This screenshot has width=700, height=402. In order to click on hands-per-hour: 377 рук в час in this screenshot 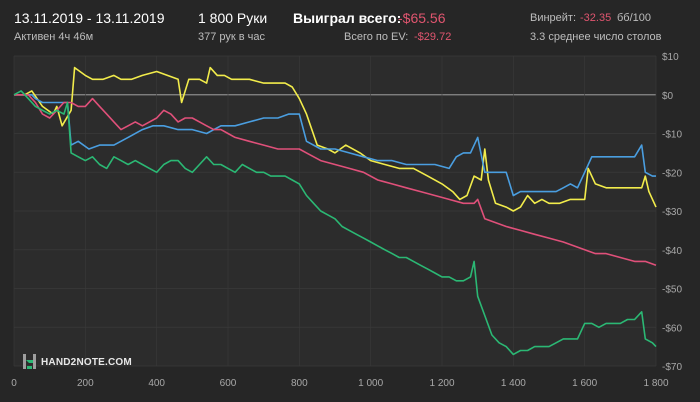, I will do `click(232, 37)`.